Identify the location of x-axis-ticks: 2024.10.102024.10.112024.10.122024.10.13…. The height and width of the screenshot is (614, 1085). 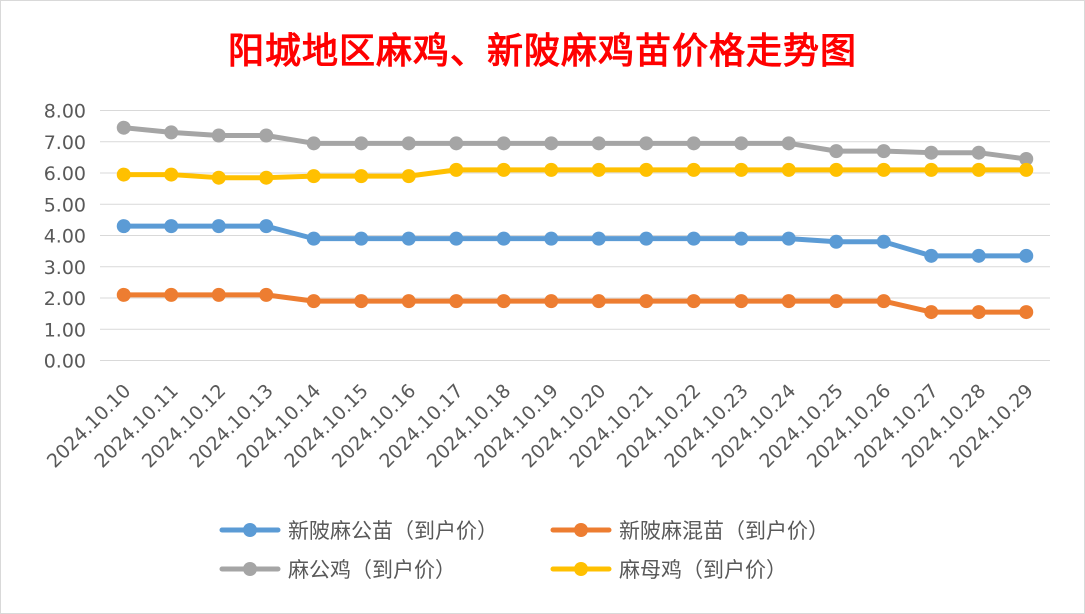
(540, 426).